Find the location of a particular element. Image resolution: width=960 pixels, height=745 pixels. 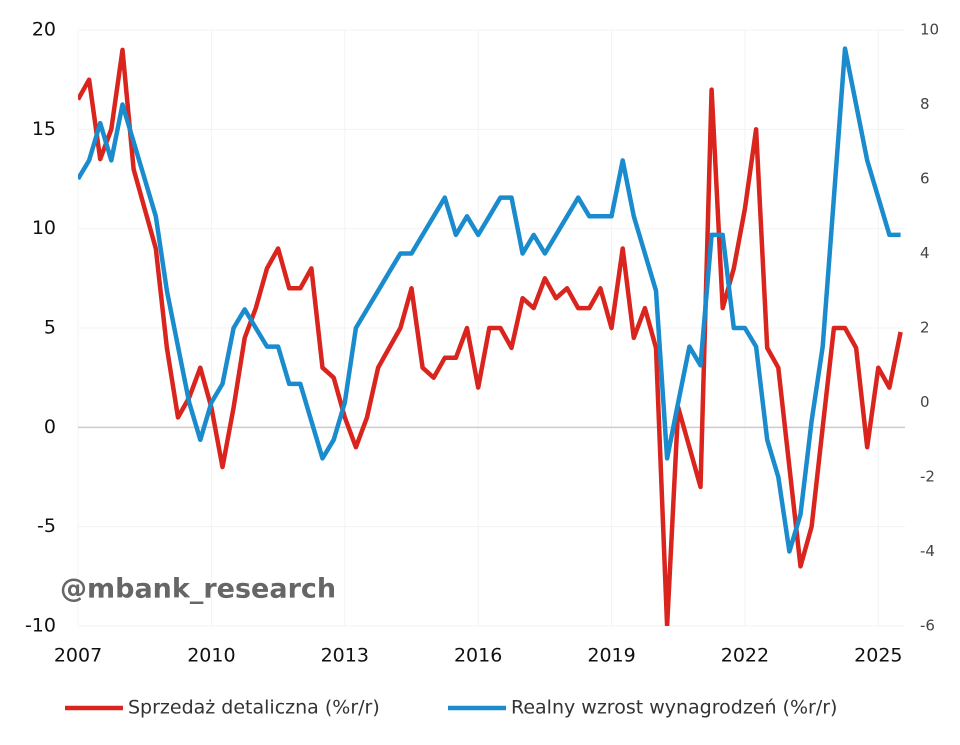

x-tick-label: 2022 is located at coordinates (745, 656).